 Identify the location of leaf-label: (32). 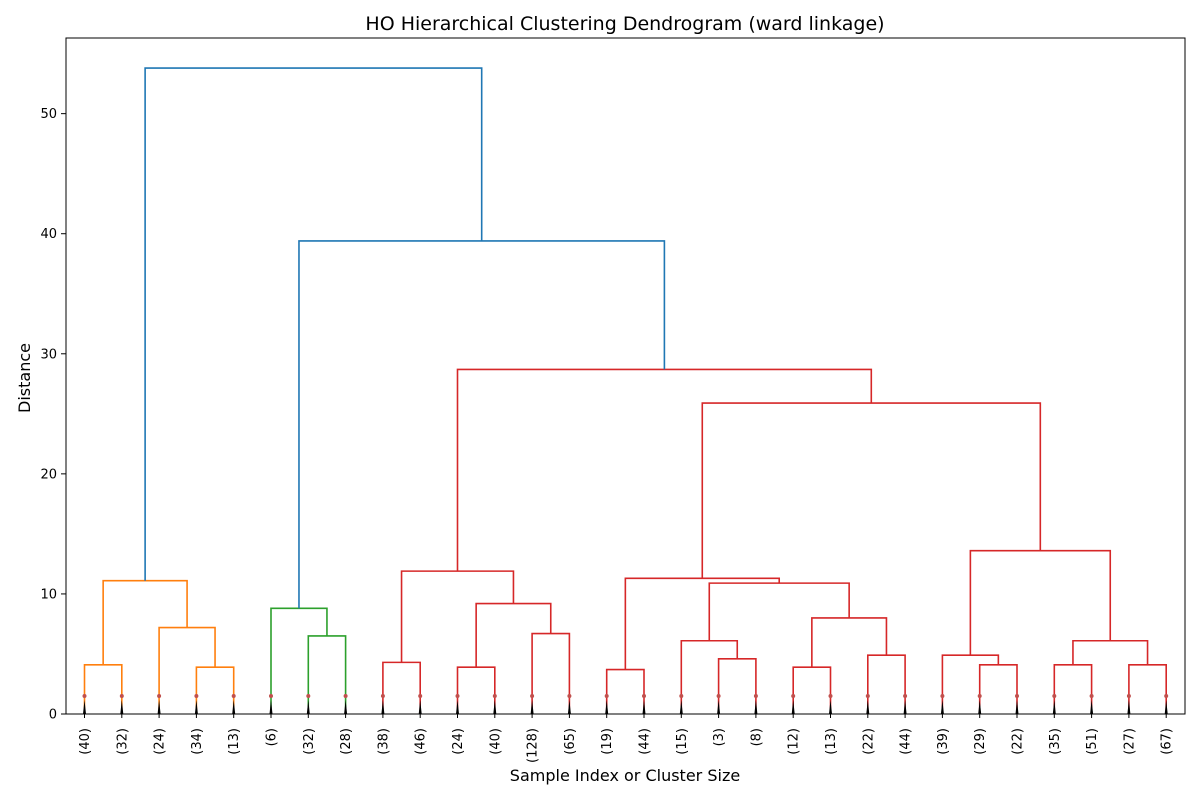
(122, 741).